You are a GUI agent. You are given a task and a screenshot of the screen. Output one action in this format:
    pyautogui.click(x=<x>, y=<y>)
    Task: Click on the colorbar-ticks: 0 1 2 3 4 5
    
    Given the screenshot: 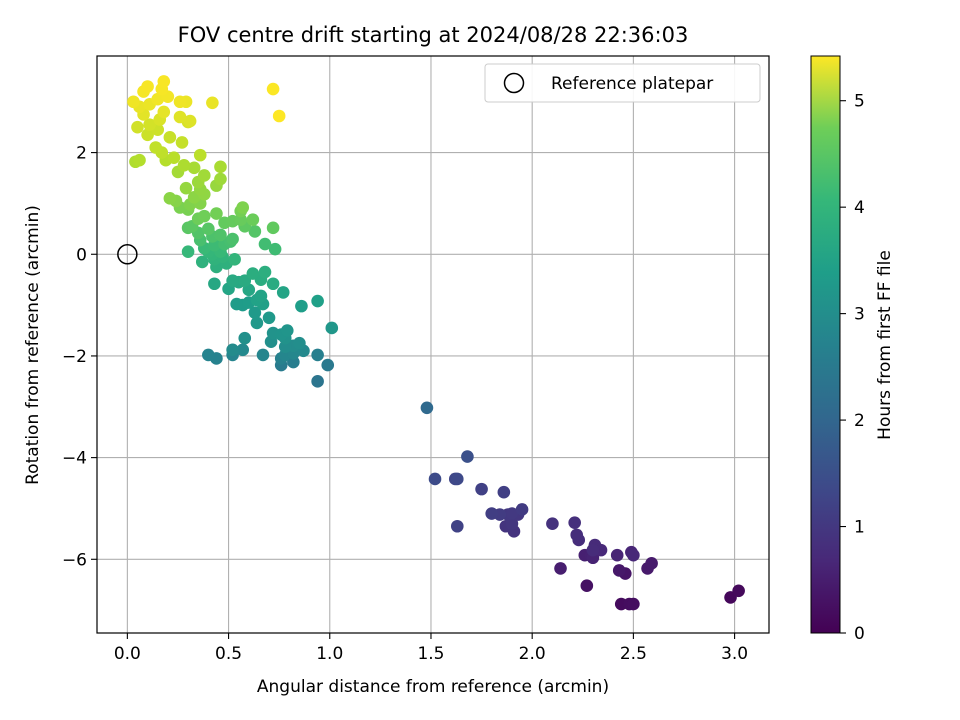 What is the action you would take?
    pyautogui.click(x=852, y=368)
    